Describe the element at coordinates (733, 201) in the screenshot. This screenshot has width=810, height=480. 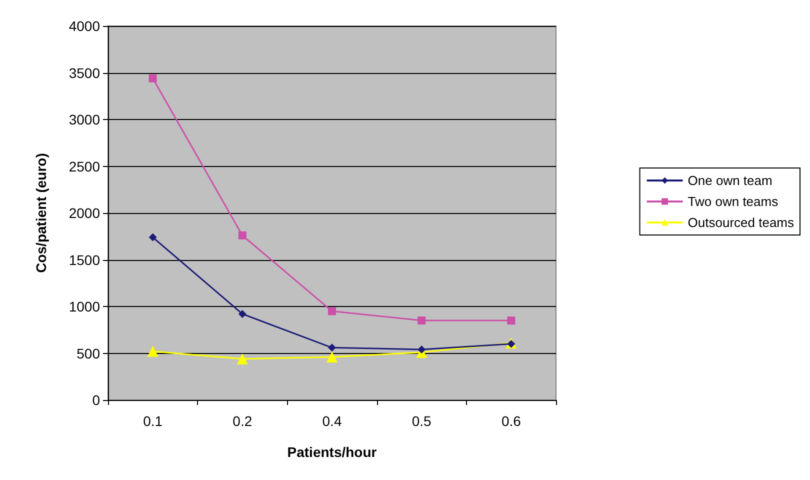
I see `legend-label: Two own teams` at that location.